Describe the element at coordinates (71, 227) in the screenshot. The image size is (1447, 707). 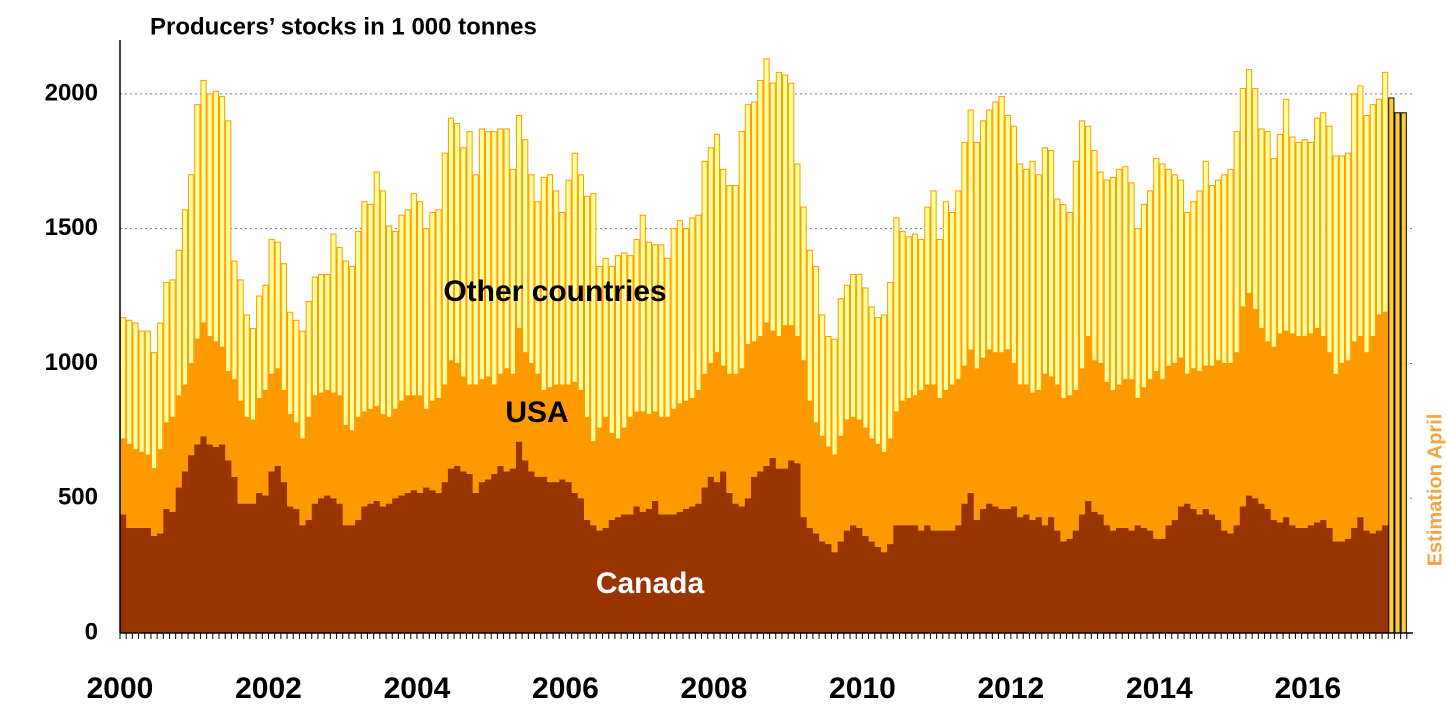
I see `y-tick-label: 1500` at that location.